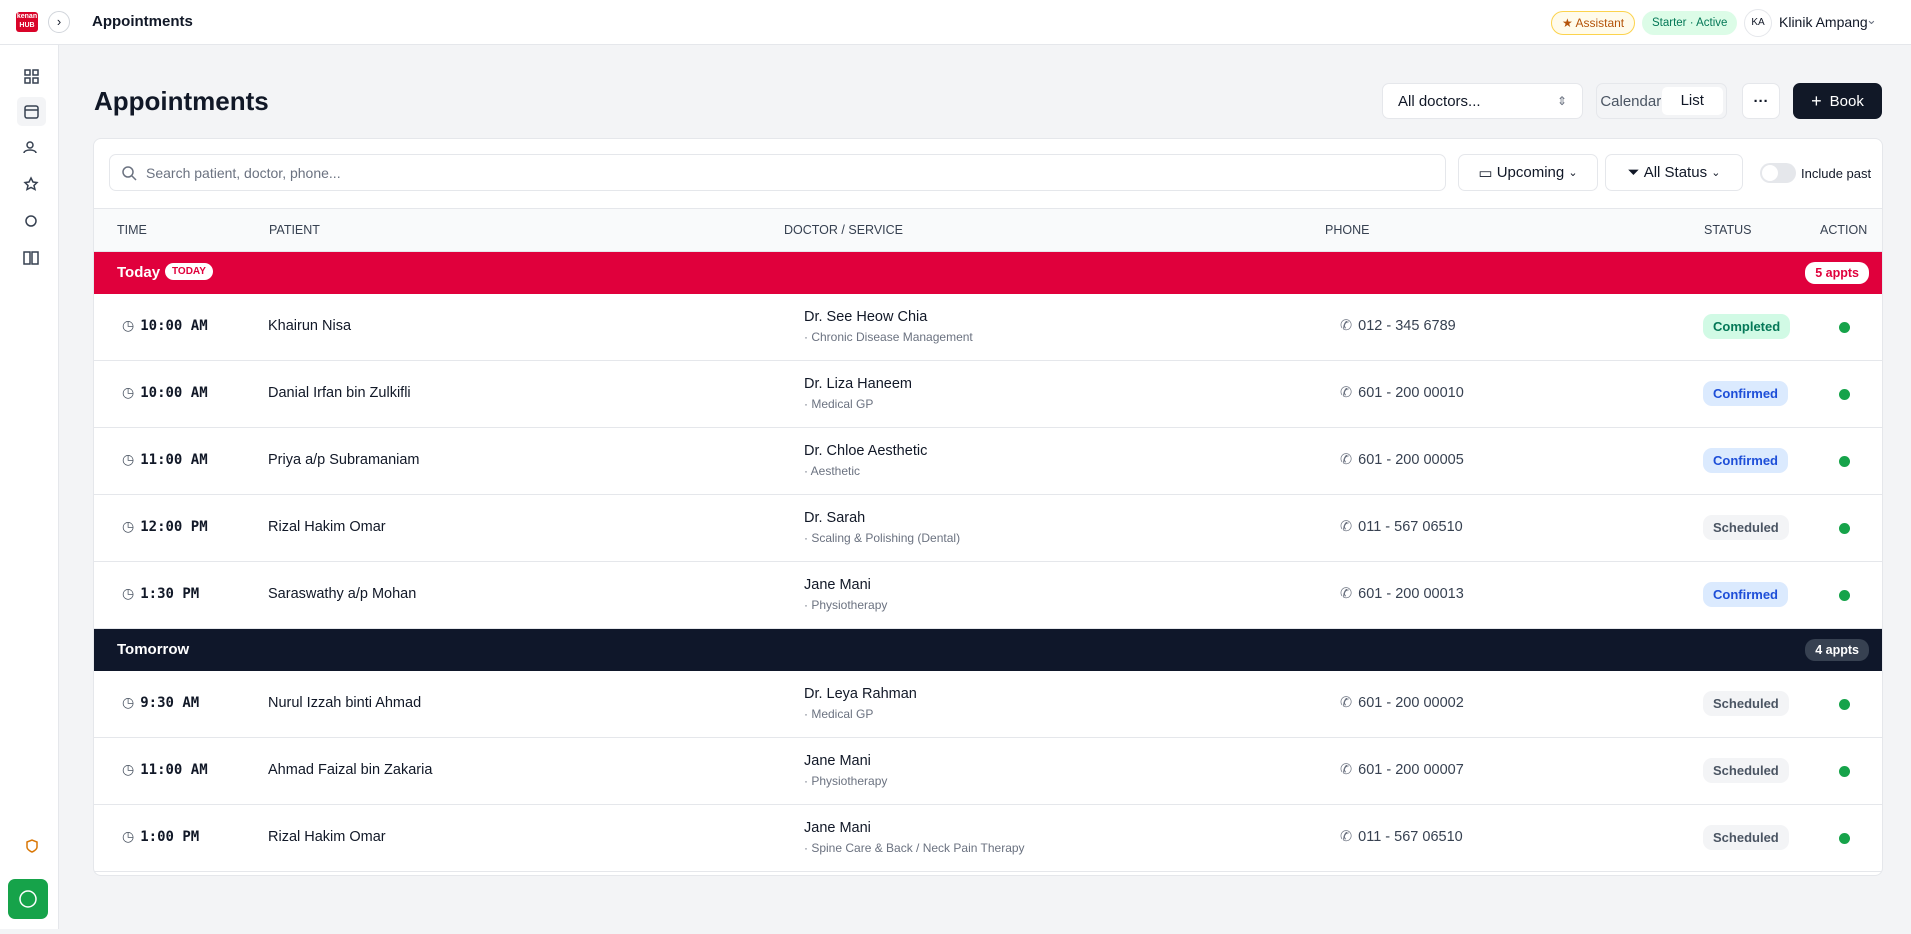  Describe the element at coordinates (1402, 703) in the screenshot. I see `phone-cell: ✆ 601 - 200 00002` at that location.